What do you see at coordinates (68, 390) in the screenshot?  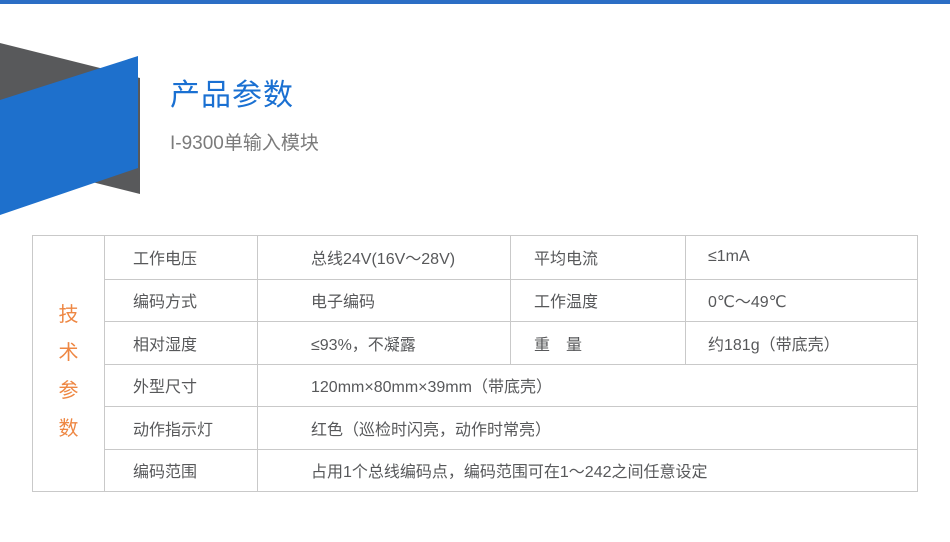 I see `side-label-char: 参` at bounding box center [68, 390].